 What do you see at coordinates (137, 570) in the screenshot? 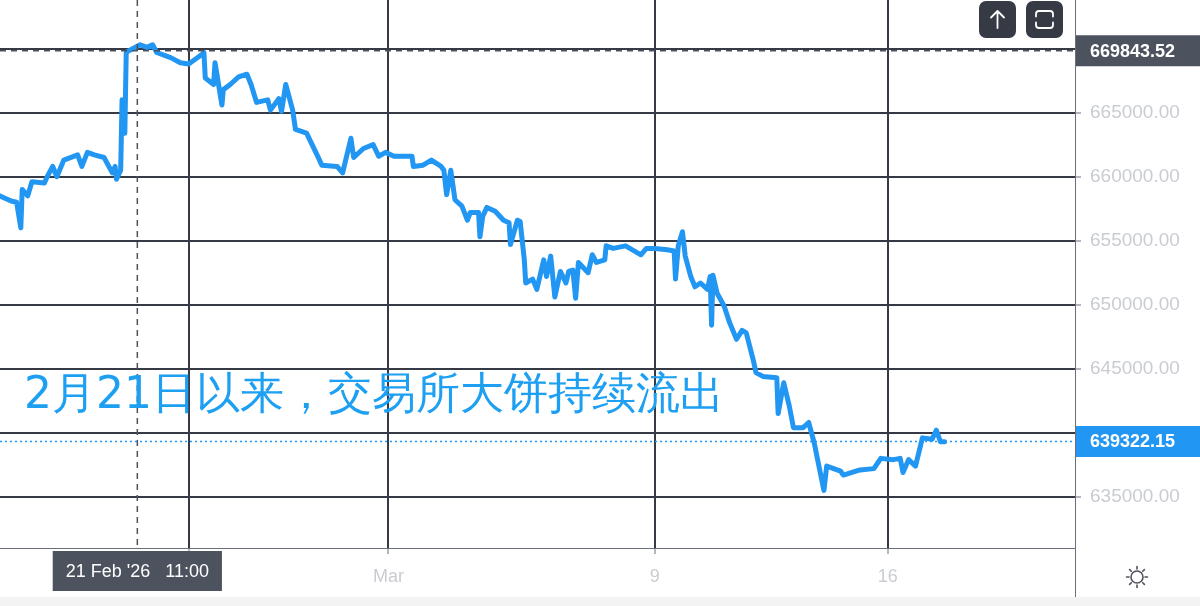
I see `ref-line-label: 21 Feb '26 11:00` at bounding box center [137, 570].